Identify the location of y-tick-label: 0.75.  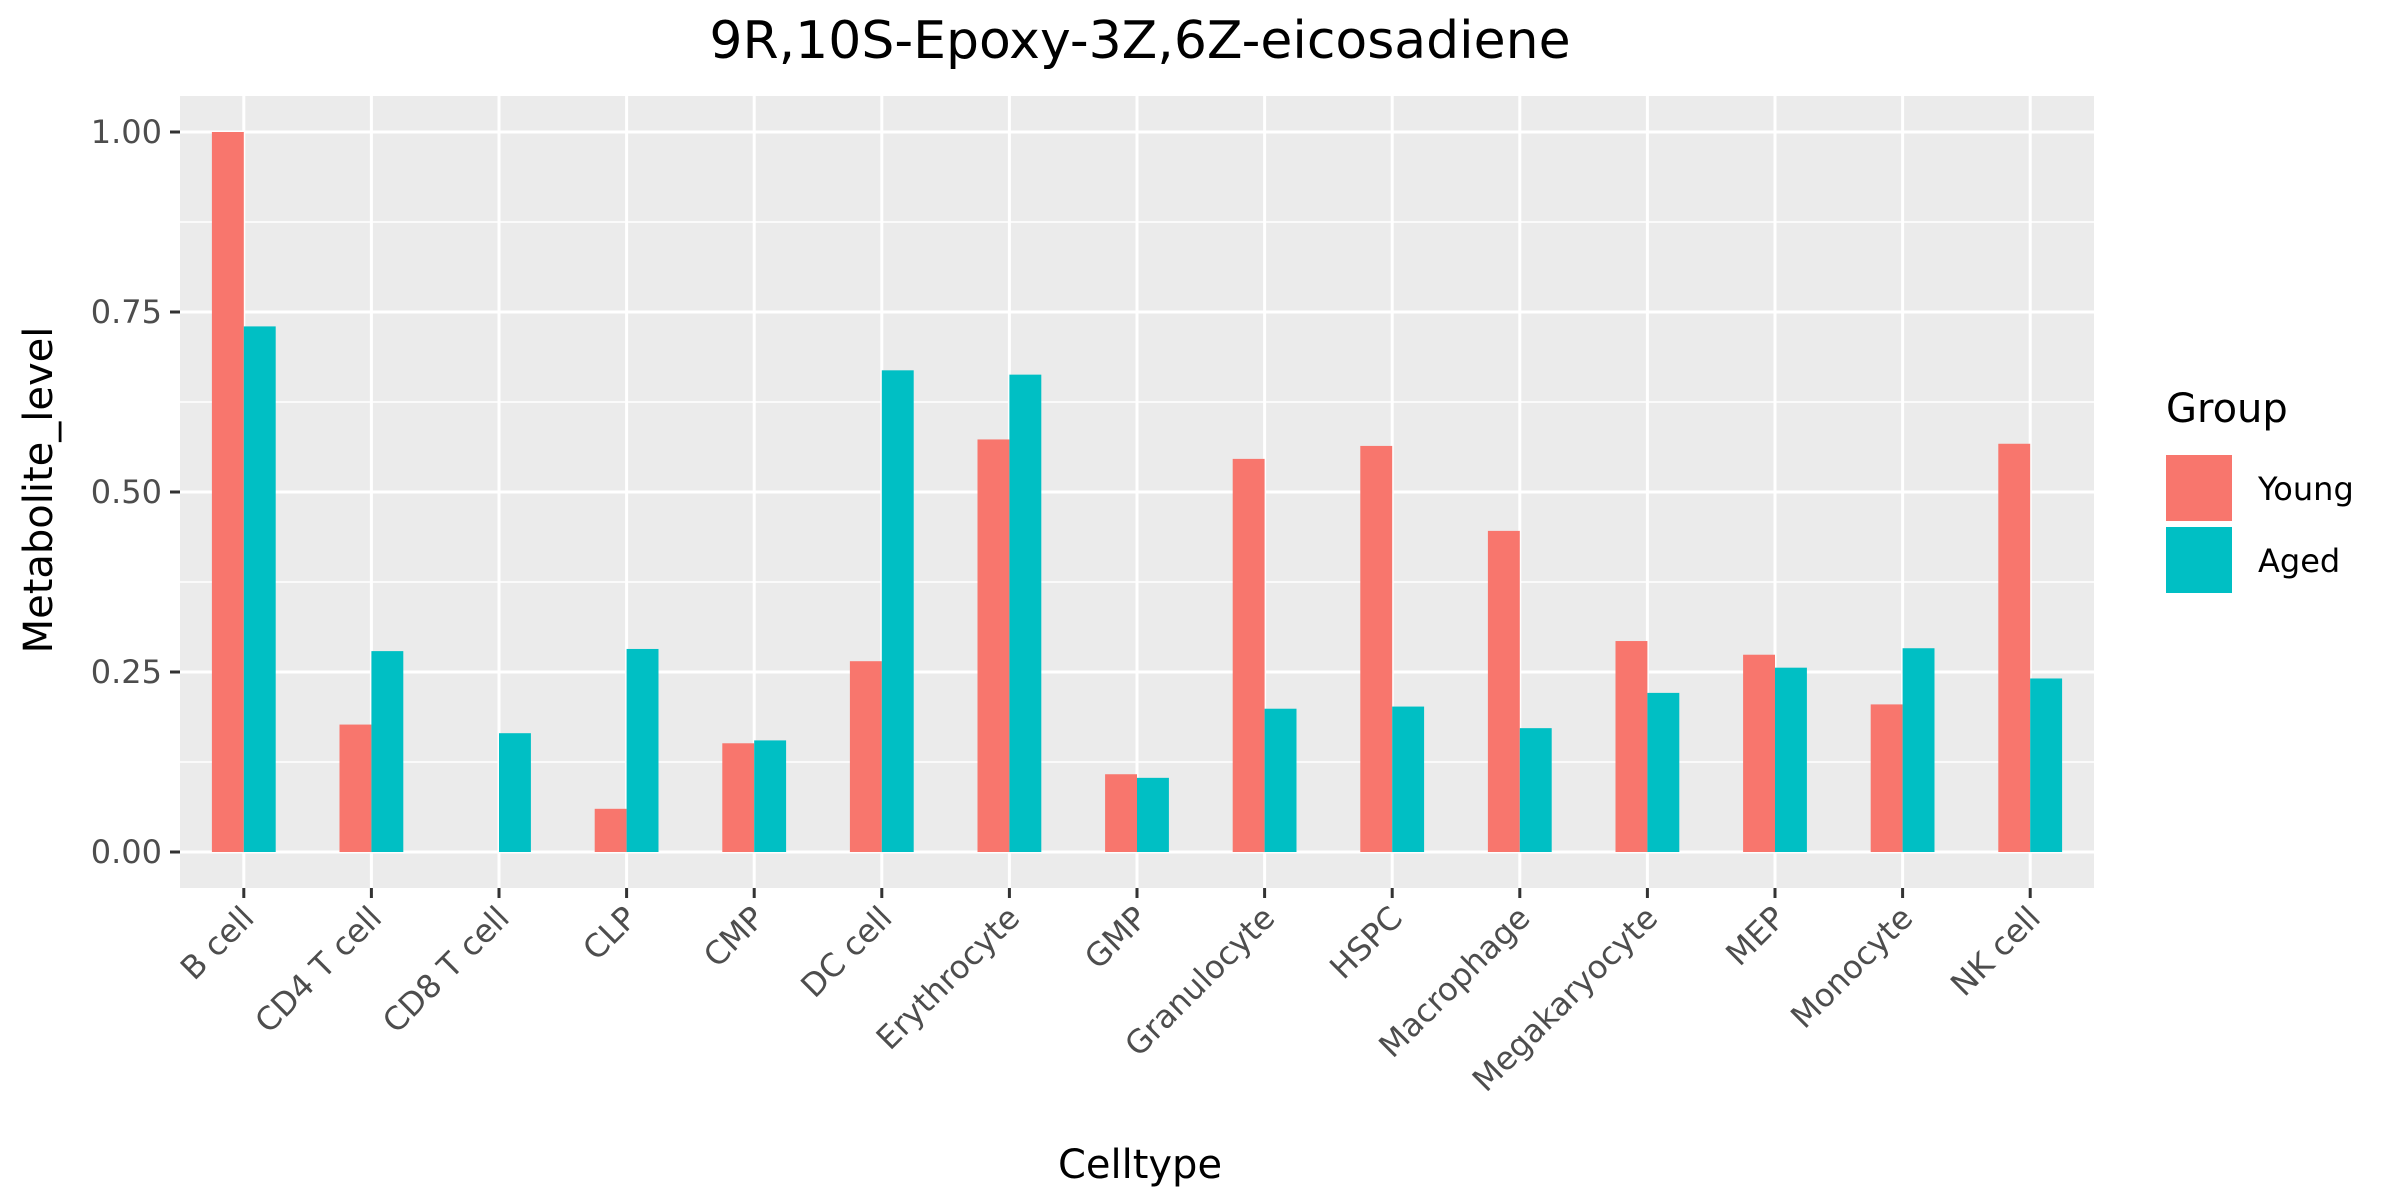
(126, 312).